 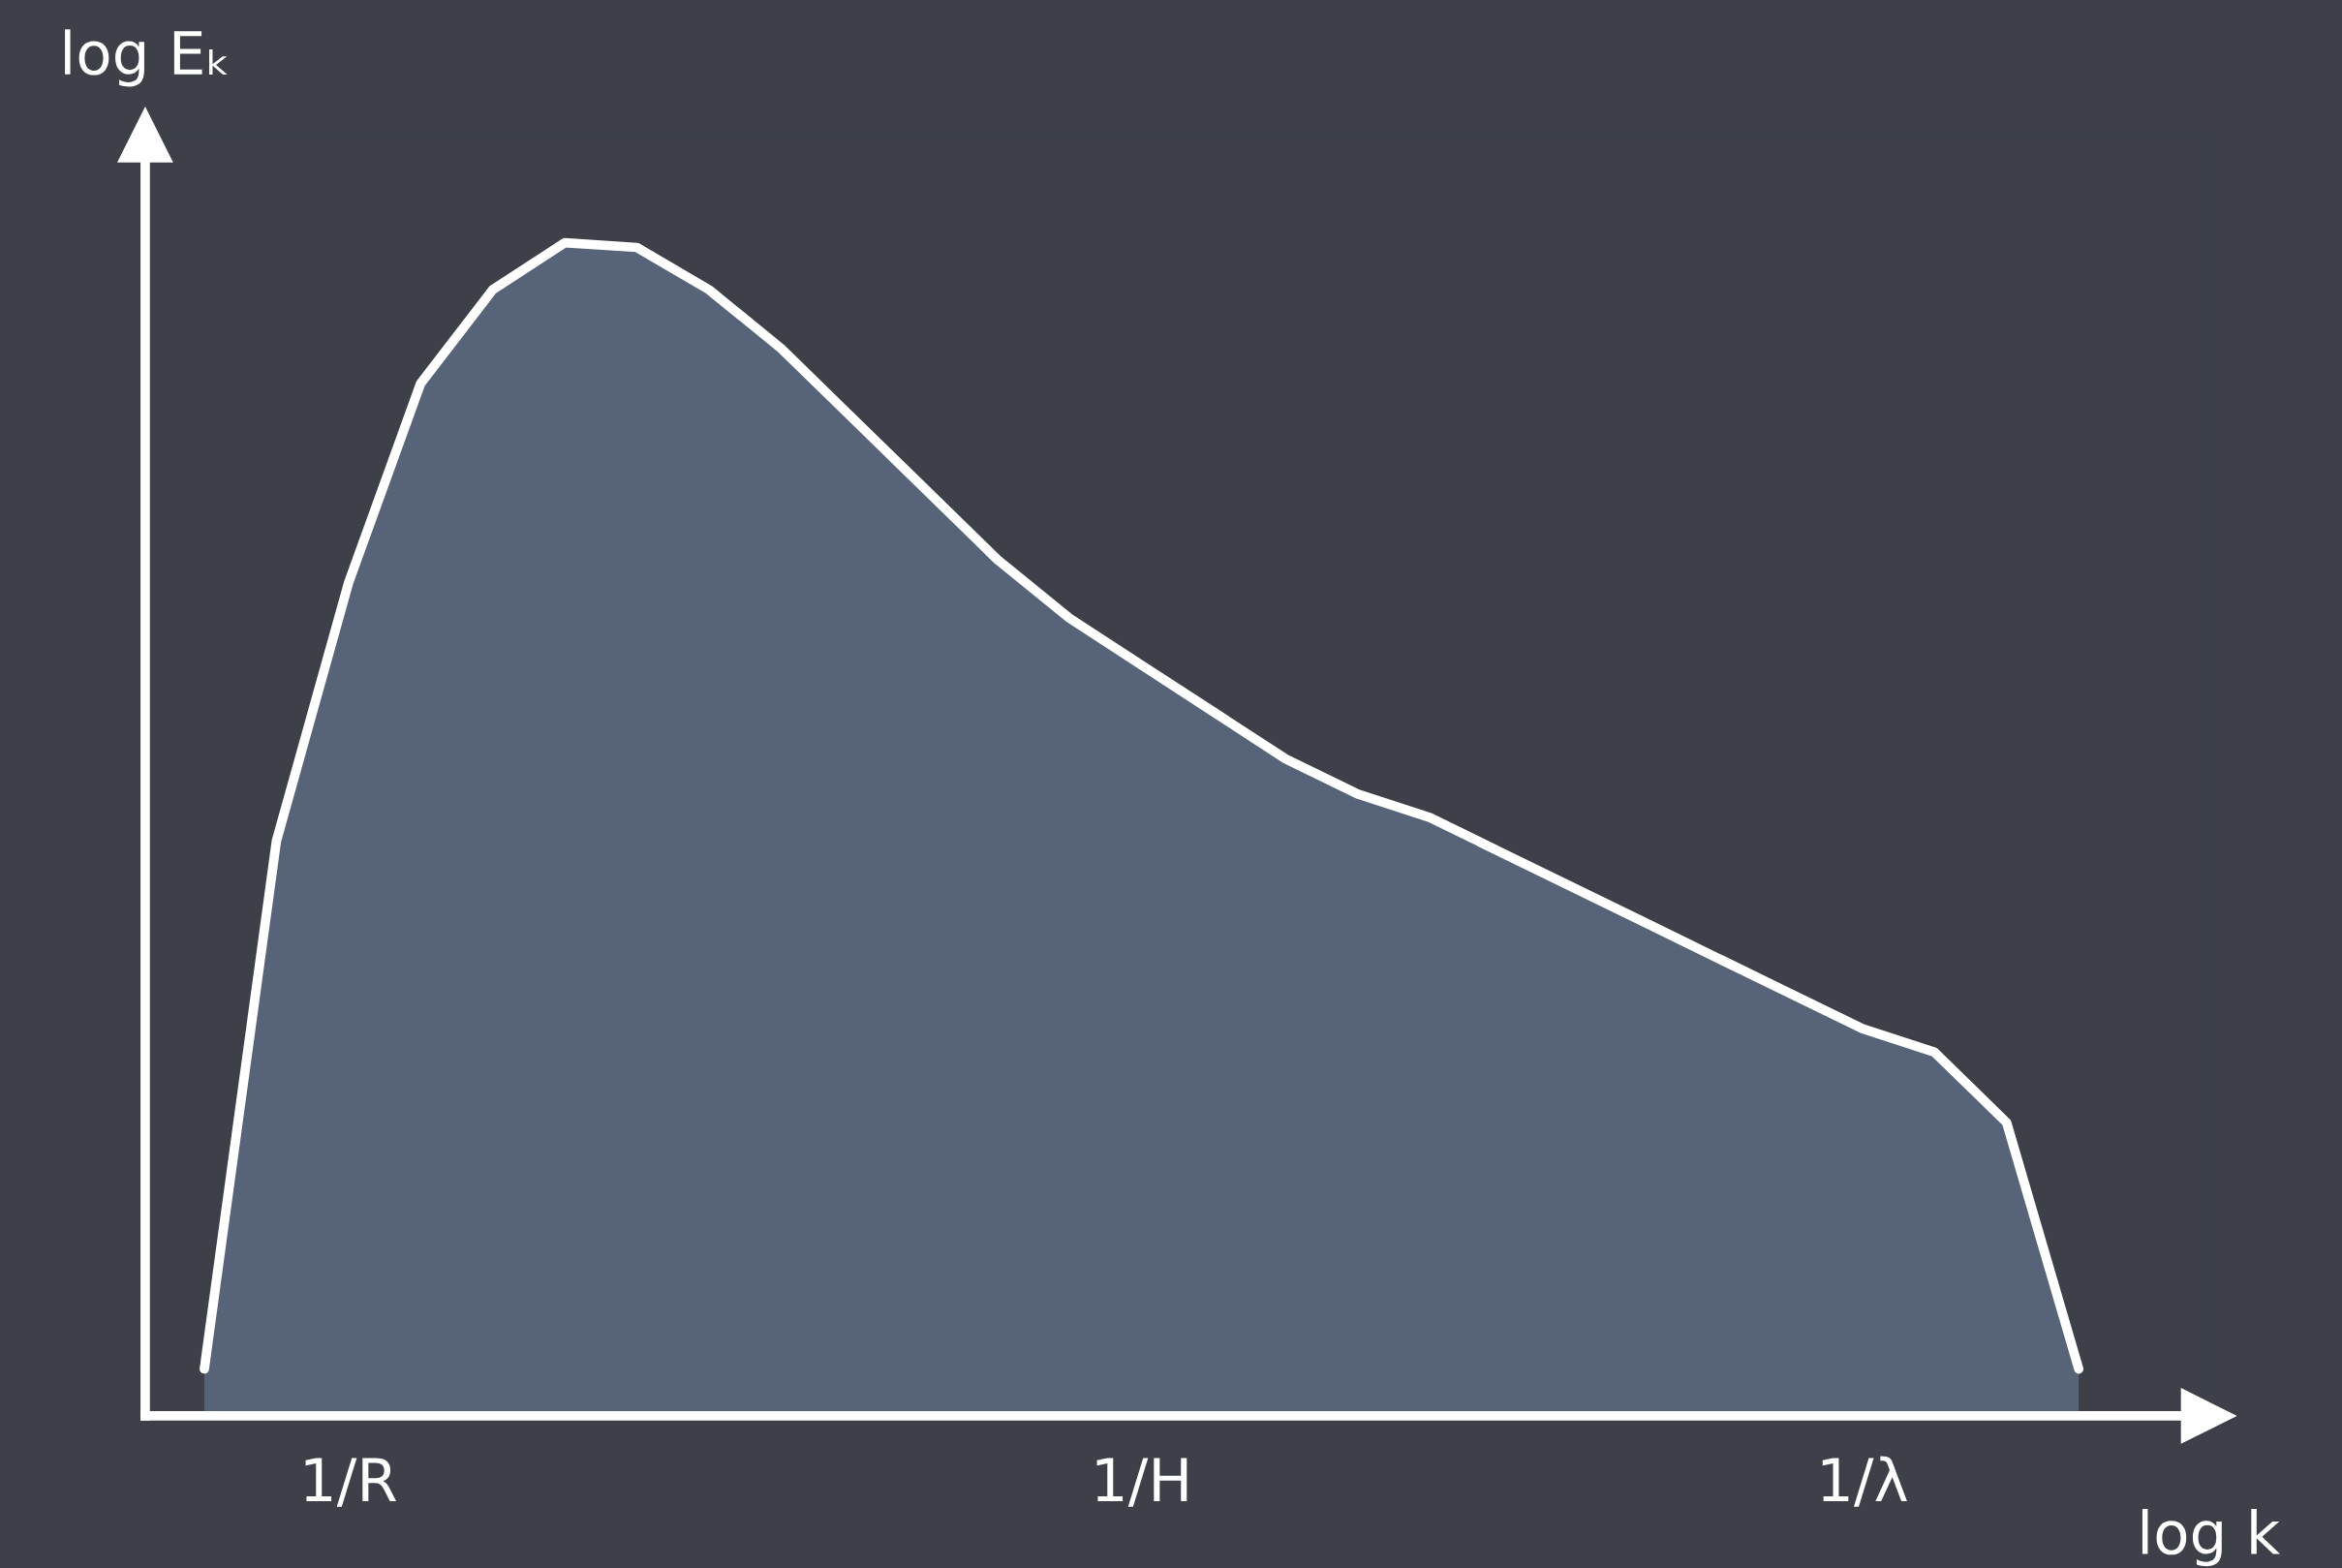 I want to click on x-axis-title: log k, so click(x=2211, y=1538).